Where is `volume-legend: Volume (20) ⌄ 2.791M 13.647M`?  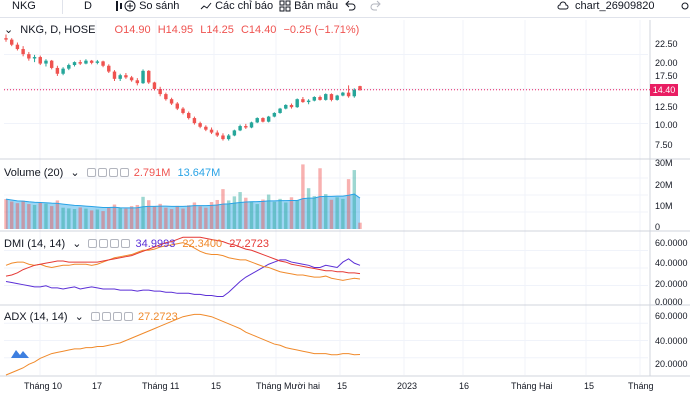
volume-legend: Volume (20) ⌄ 2.791M 13.647M is located at coordinates (114, 173).